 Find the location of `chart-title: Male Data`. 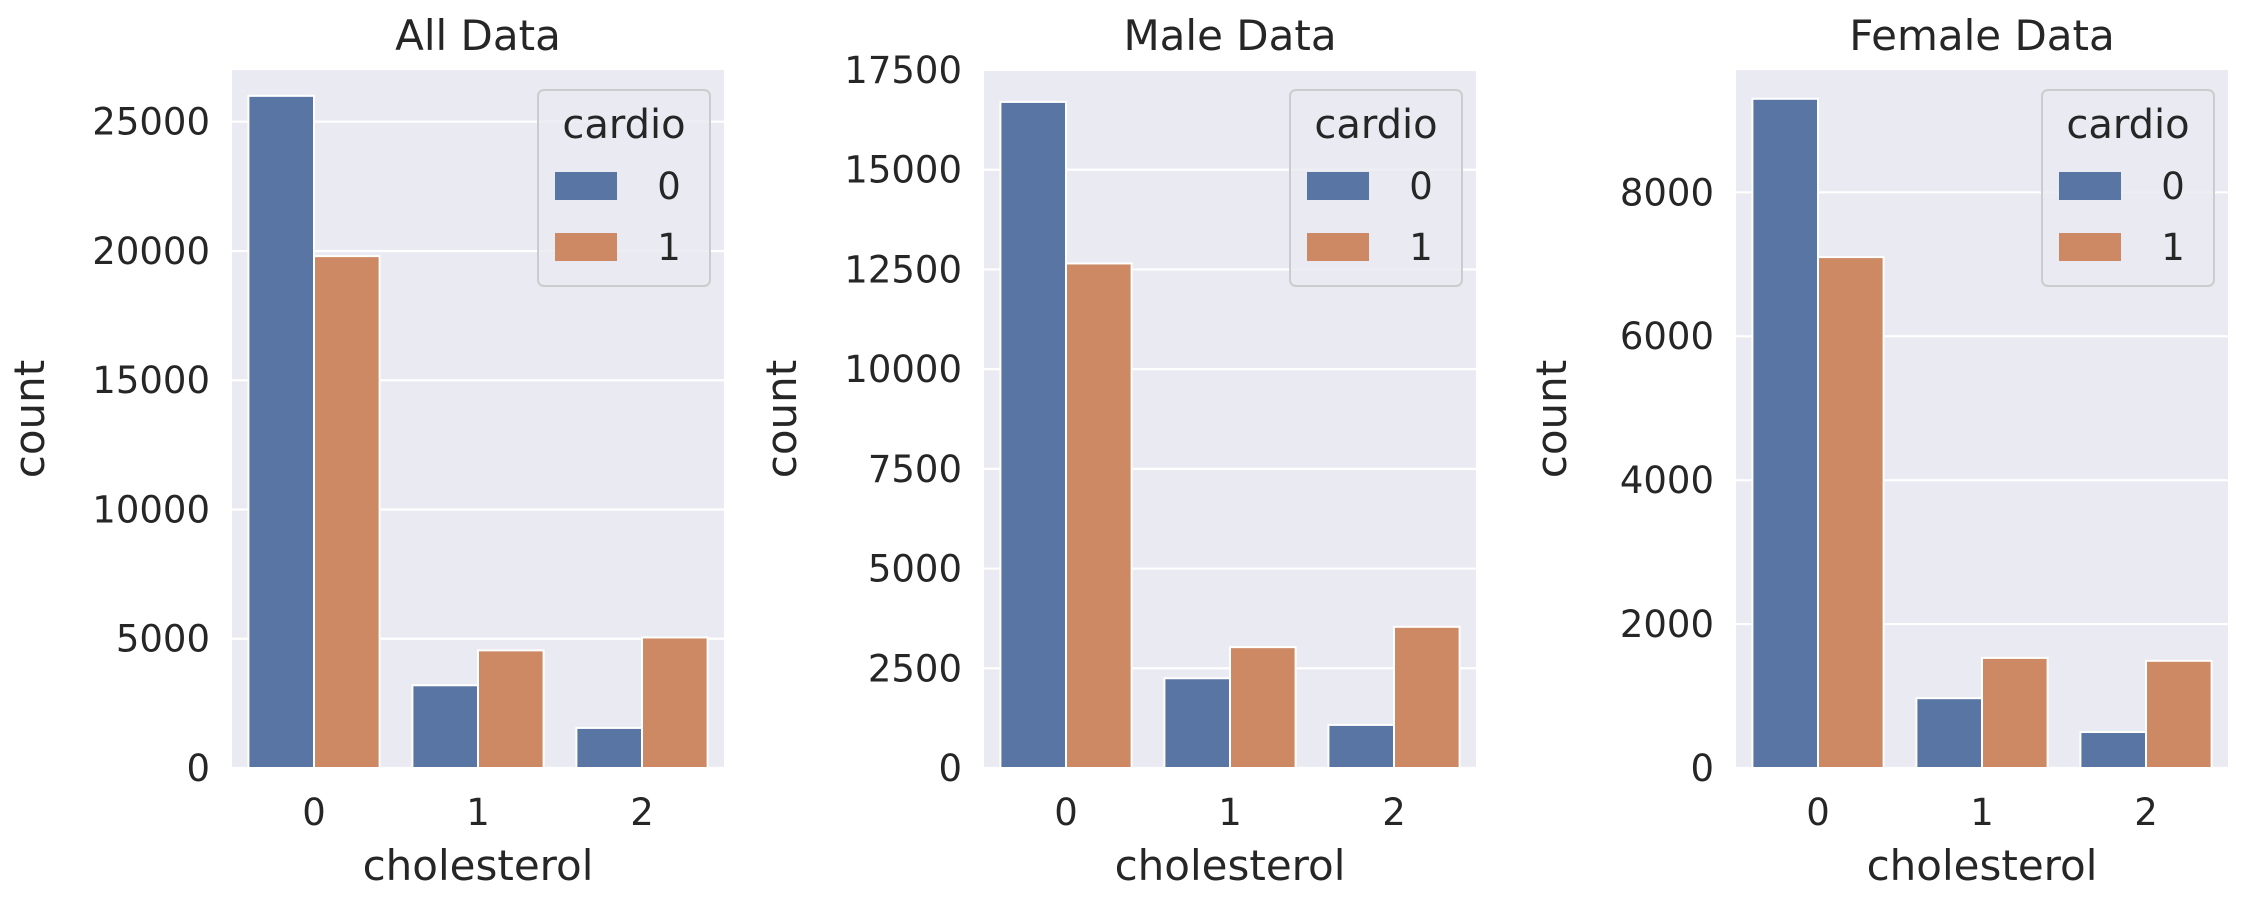

chart-title: Male Data is located at coordinates (1229, 35).